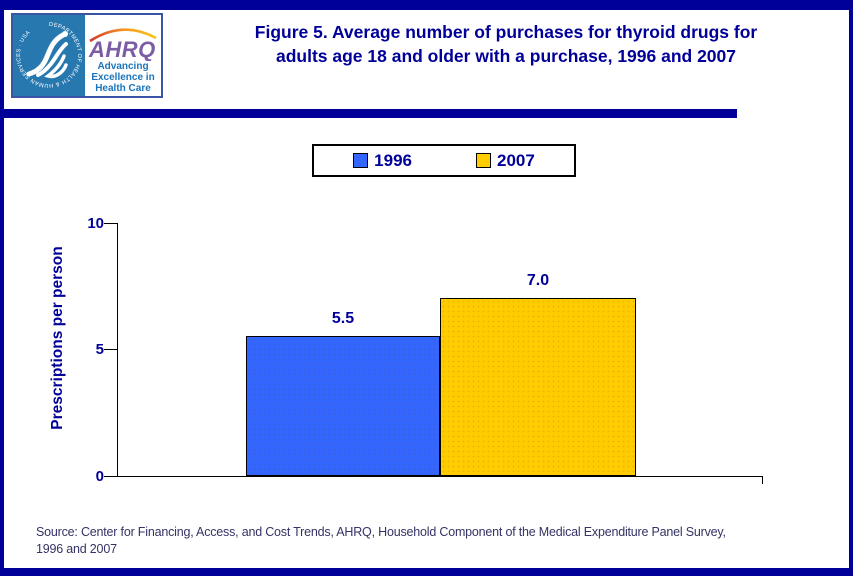 This screenshot has width=853, height=576. I want to click on chart-legend: 1996 2007, so click(444, 160).